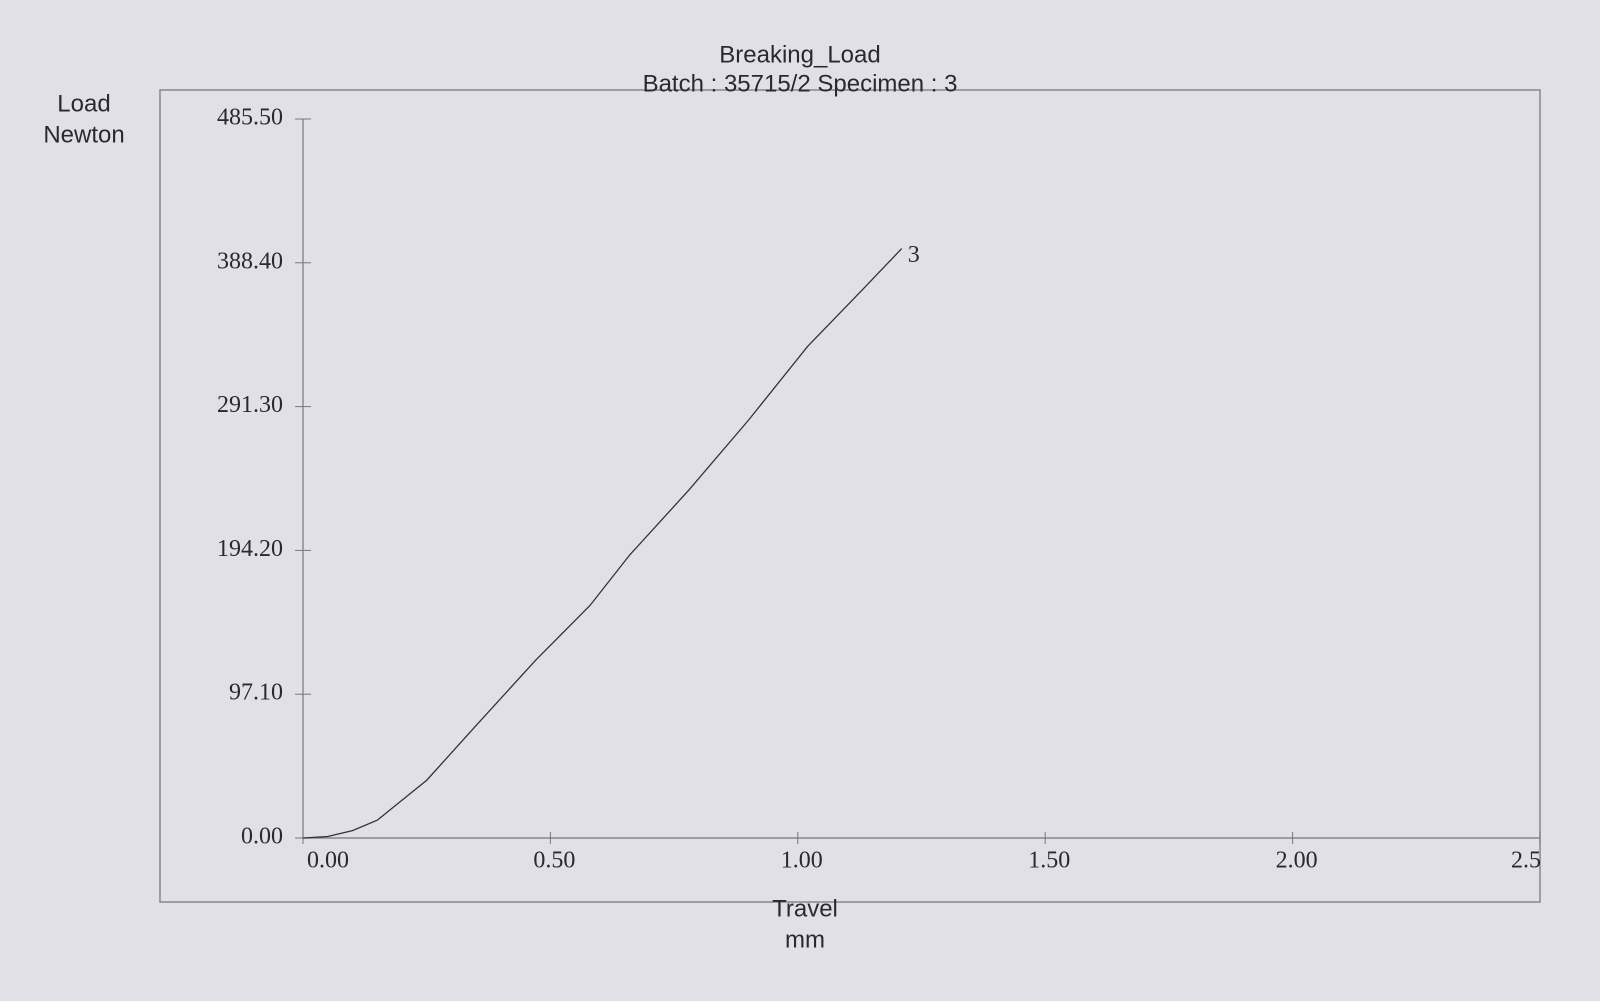  What do you see at coordinates (805, 908) in the screenshot?
I see `x-axis-label: Travel` at bounding box center [805, 908].